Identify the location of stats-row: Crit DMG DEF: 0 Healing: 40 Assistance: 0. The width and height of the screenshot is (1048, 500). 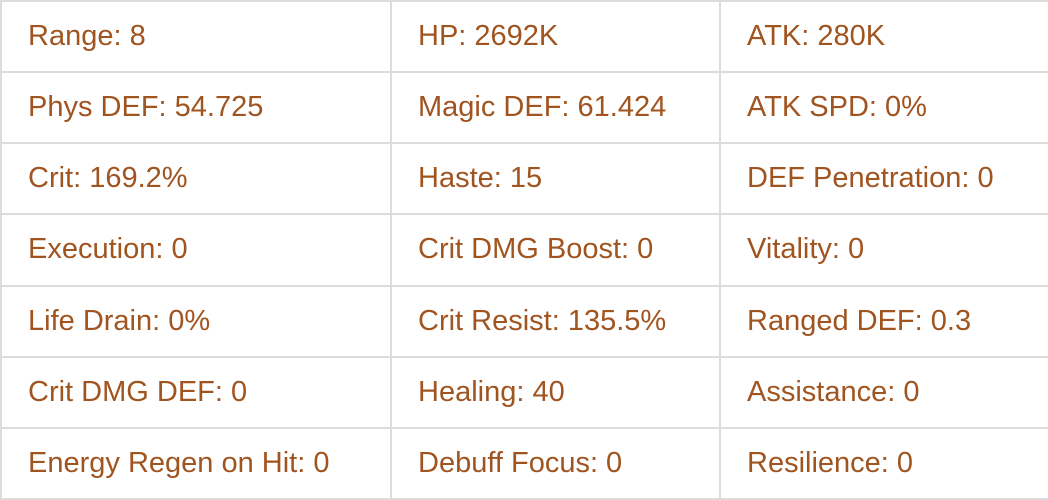
(524, 392).